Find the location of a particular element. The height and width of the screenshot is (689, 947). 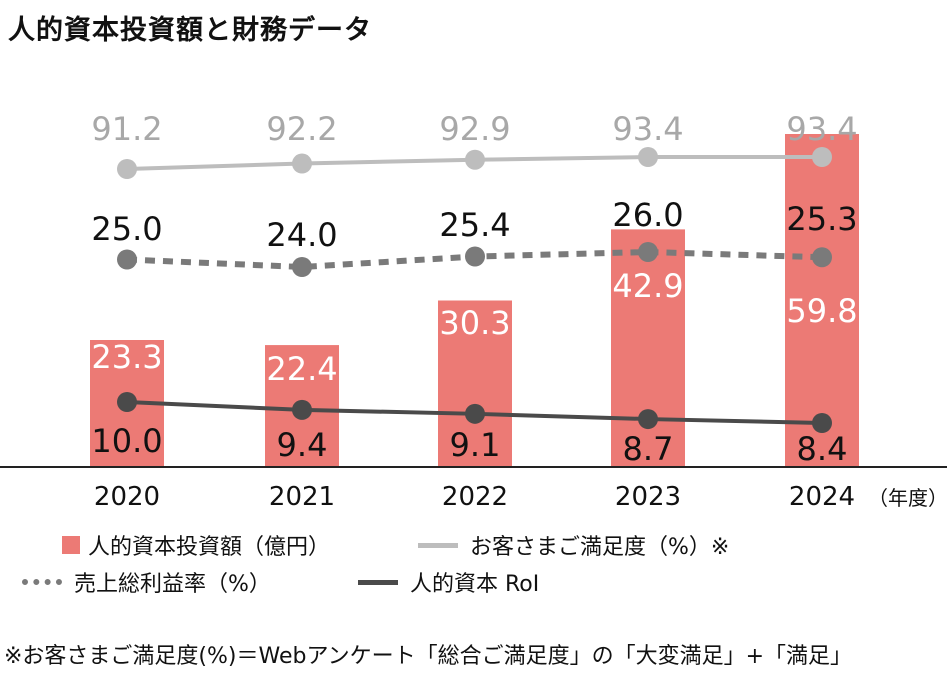

satisfaction-label-2023: 93.4 is located at coordinates (647, 129).